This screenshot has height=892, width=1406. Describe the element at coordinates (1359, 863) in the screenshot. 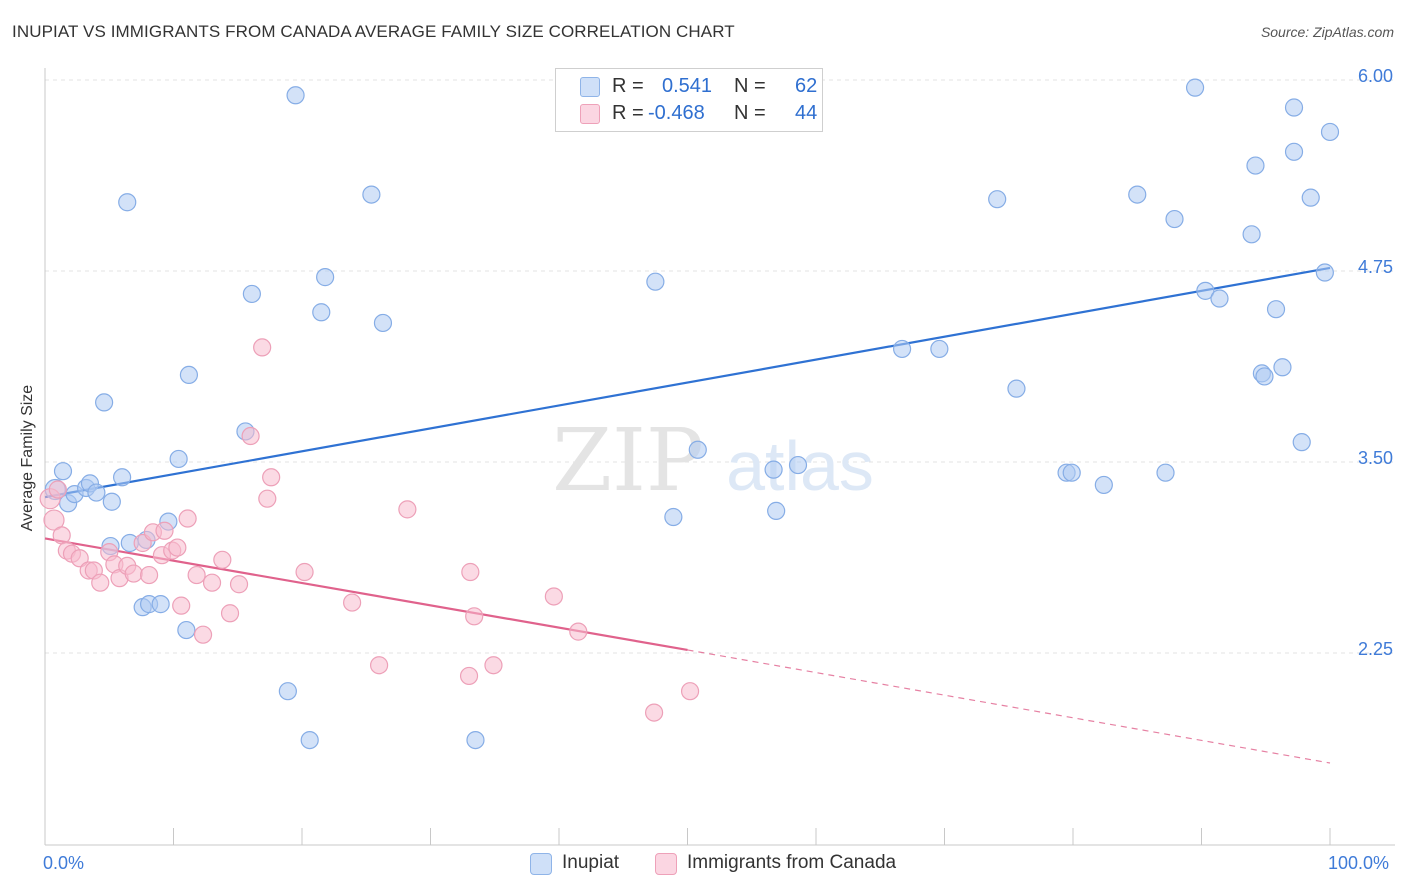

I see `x-tick-label-max: 100.0%` at that location.